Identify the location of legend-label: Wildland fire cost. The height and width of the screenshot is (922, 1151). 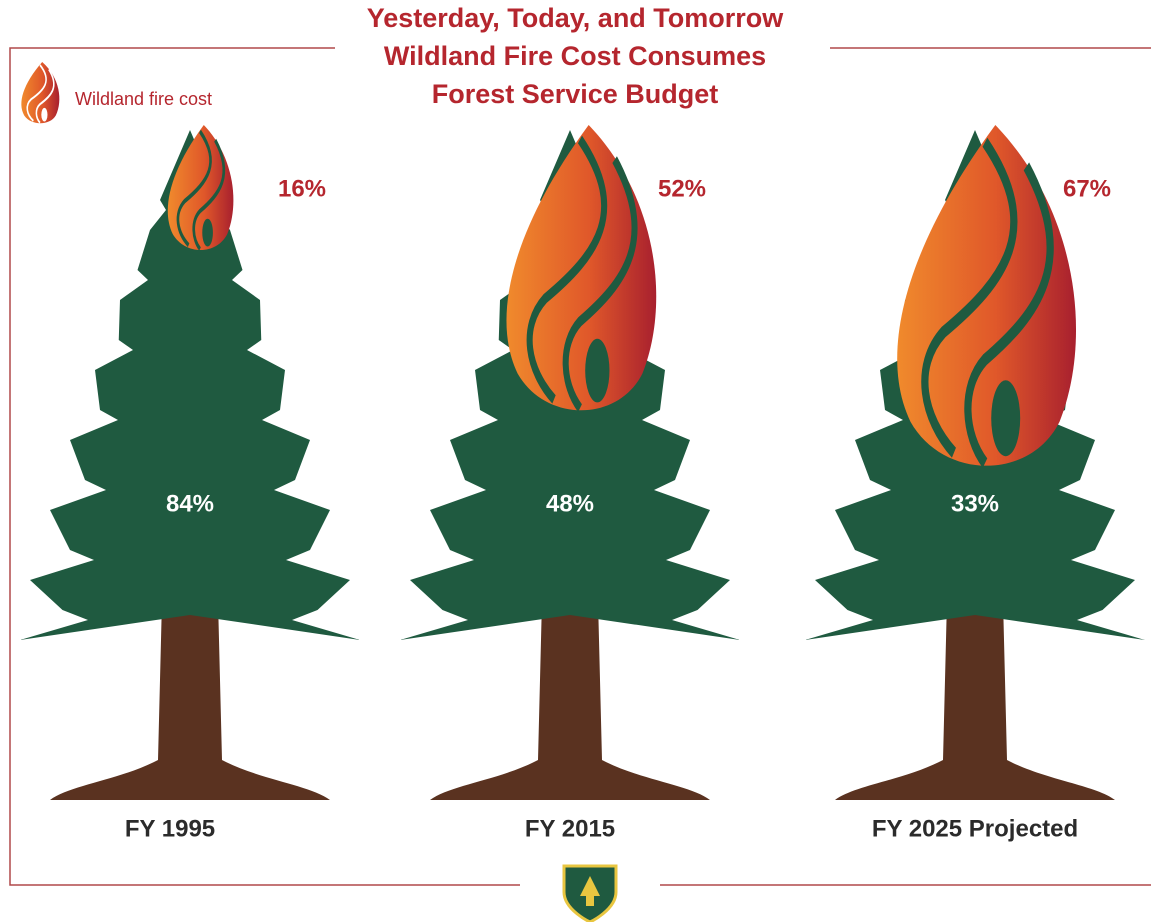
(143, 99).